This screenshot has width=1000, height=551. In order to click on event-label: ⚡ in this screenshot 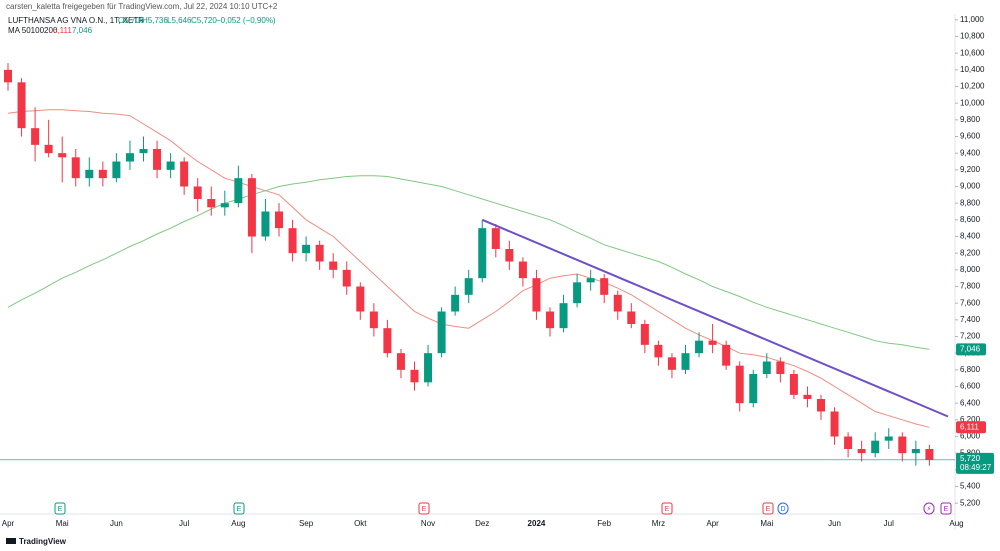, I will do `click(929, 509)`.